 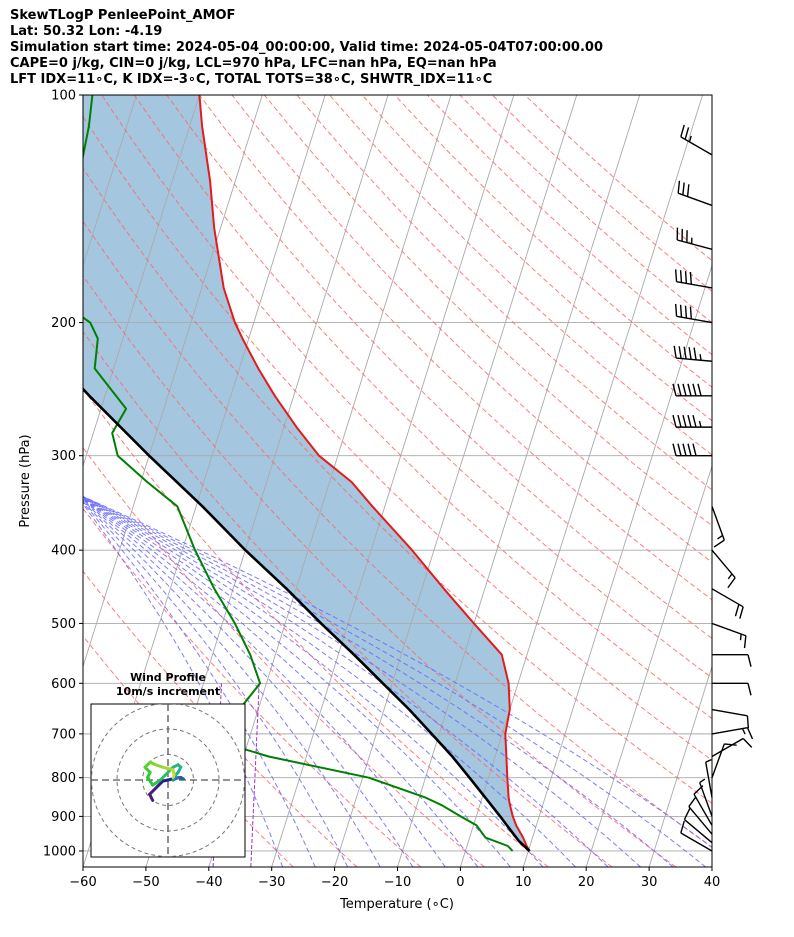 What do you see at coordinates (63, 456) in the screenshot?
I see `y-tick-label: 300` at bounding box center [63, 456].